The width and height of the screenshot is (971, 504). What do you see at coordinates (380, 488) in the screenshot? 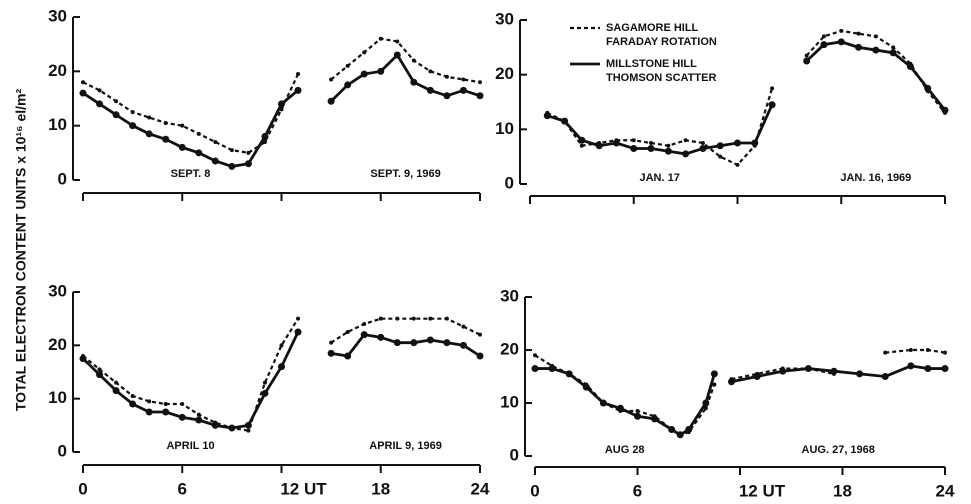
I see `x-tick-label: 18` at bounding box center [380, 488].